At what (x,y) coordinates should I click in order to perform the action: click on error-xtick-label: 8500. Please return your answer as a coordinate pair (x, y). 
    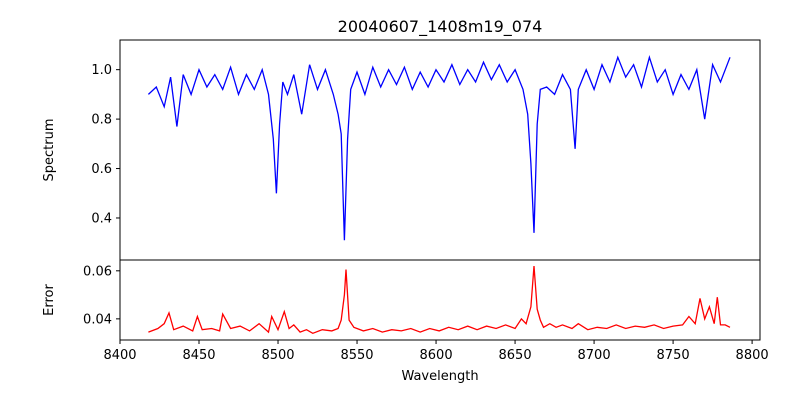
    Looking at the image, I should click on (277, 355).